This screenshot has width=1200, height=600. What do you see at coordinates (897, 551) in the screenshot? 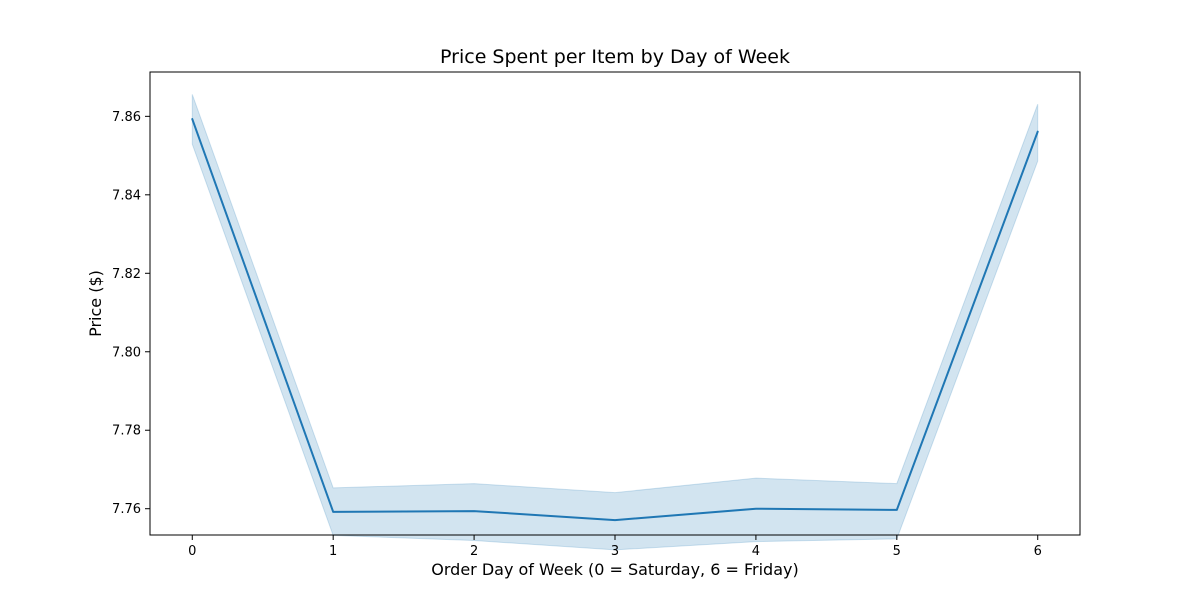
I see `x-tick-label: 5` at bounding box center [897, 551].